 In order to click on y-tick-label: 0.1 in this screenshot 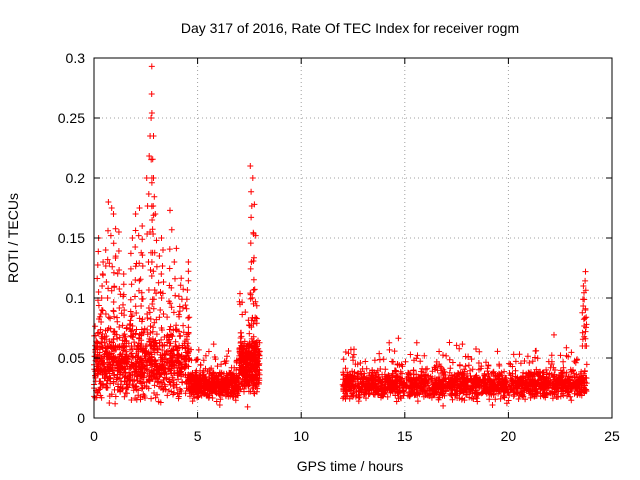, I will do `click(76, 298)`.